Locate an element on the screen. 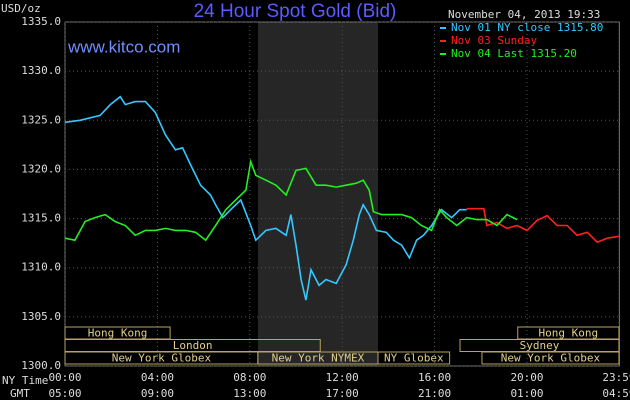 This screenshot has width=630, height=400. session-label: Sydney is located at coordinates (540, 345).